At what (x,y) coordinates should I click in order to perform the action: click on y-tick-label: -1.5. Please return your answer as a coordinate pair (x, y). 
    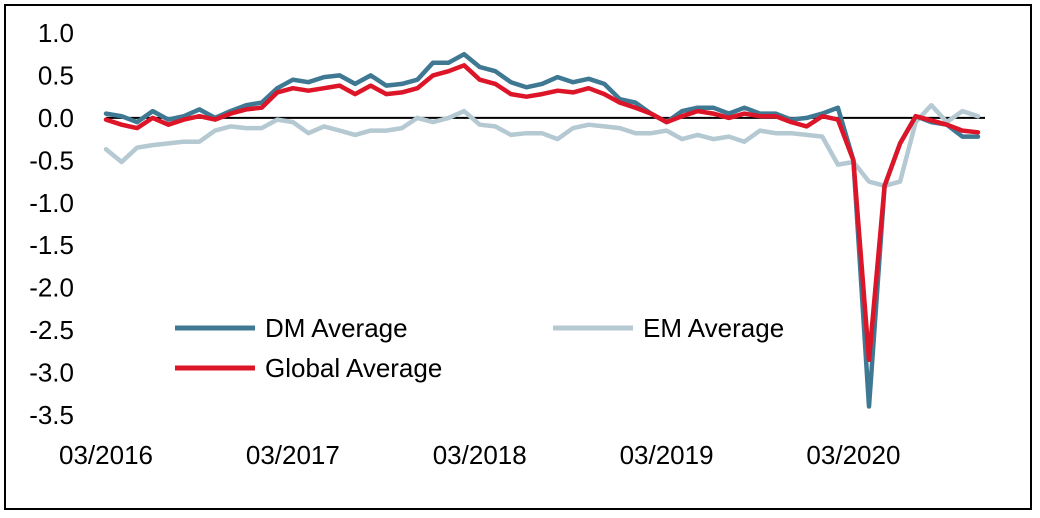
    Looking at the image, I should click on (51, 245).